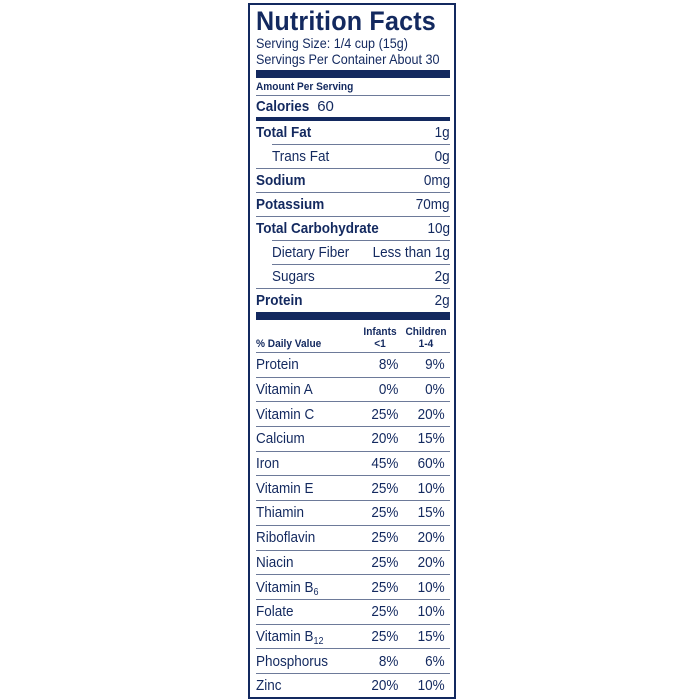 This screenshot has width=700, height=700. What do you see at coordinates (380, 344) in the screenshot?
I see `infants-header-line2: <1` at bounding box center [380, 344].